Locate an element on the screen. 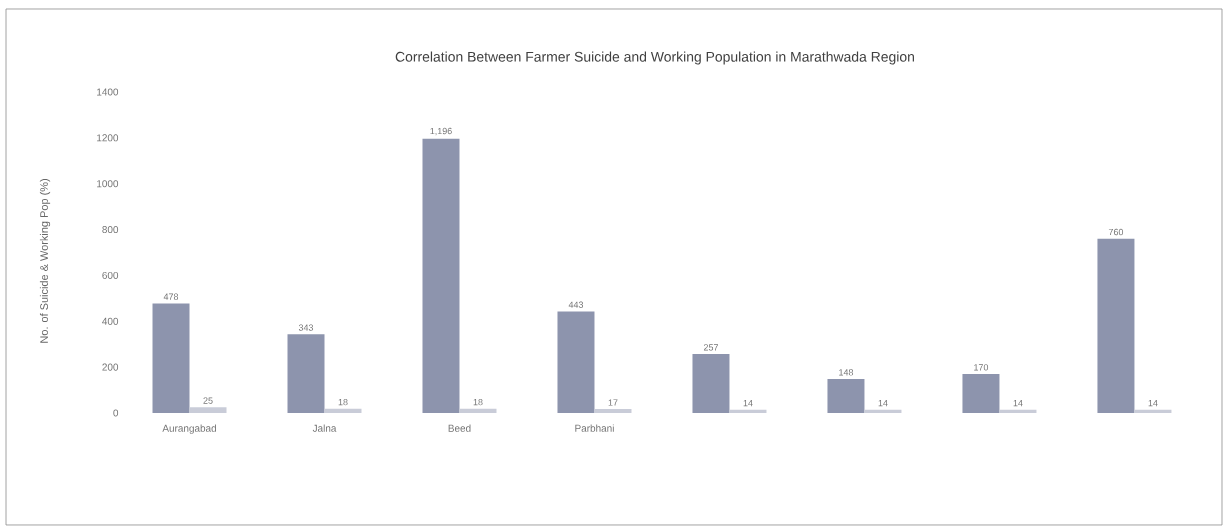 The image size is (1229, 531). y-tick-label: 1200 is located at coordinates (108, 138).